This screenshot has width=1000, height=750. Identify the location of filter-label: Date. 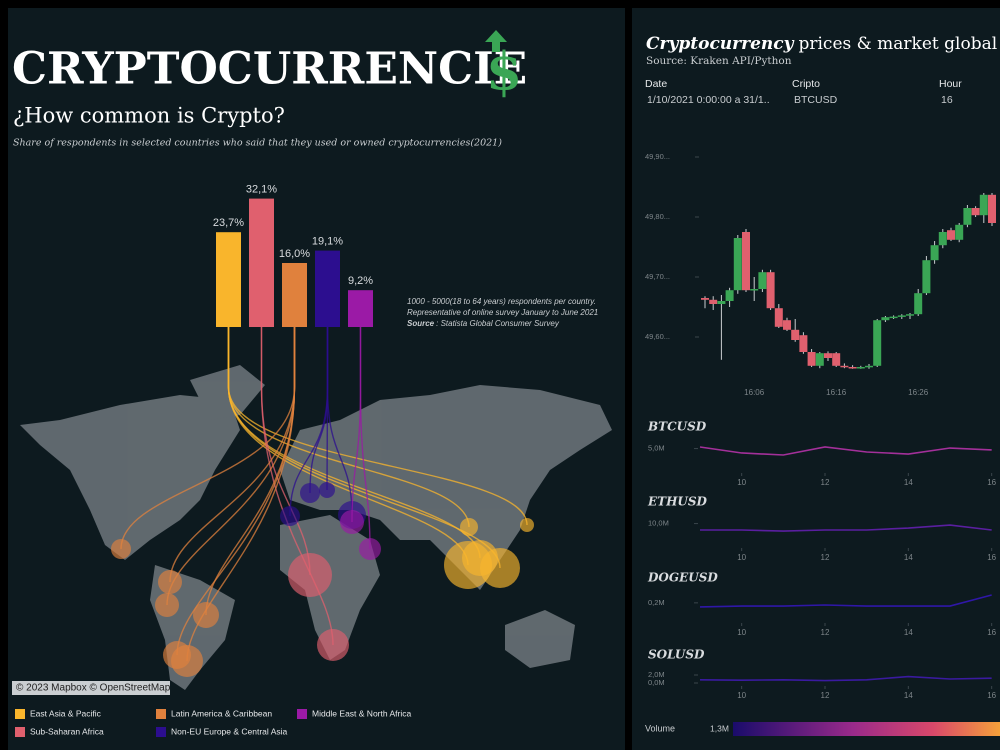
(656, 84).